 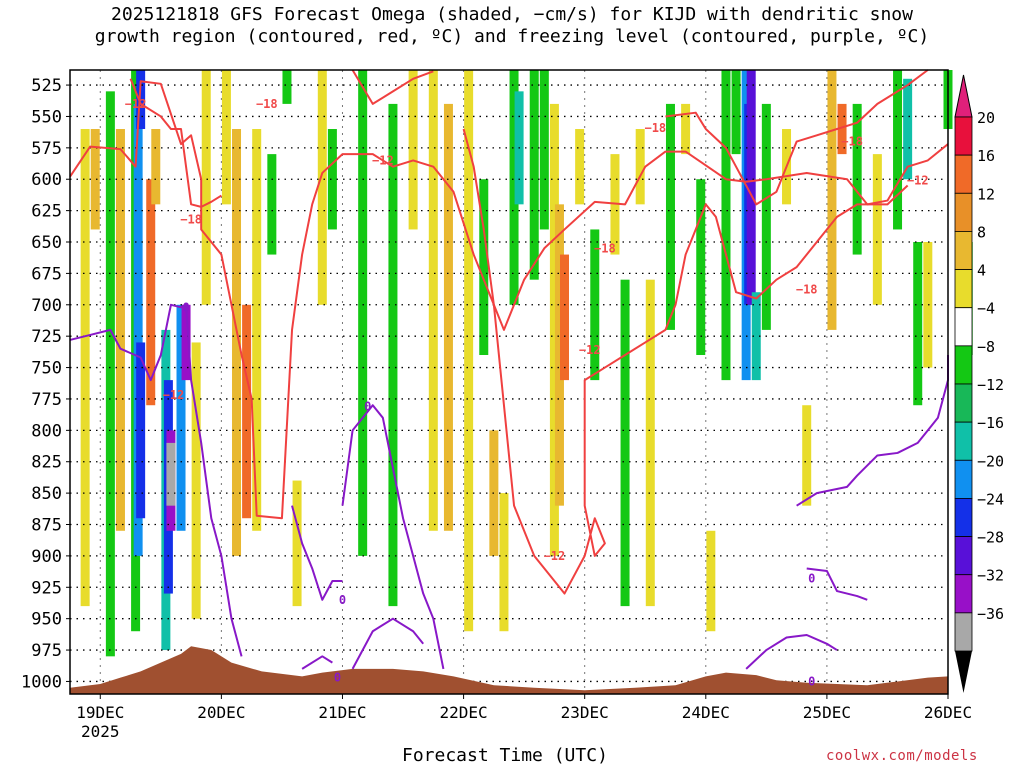 I want to click on y-tick-label: 900, so click(x=46, y=557).